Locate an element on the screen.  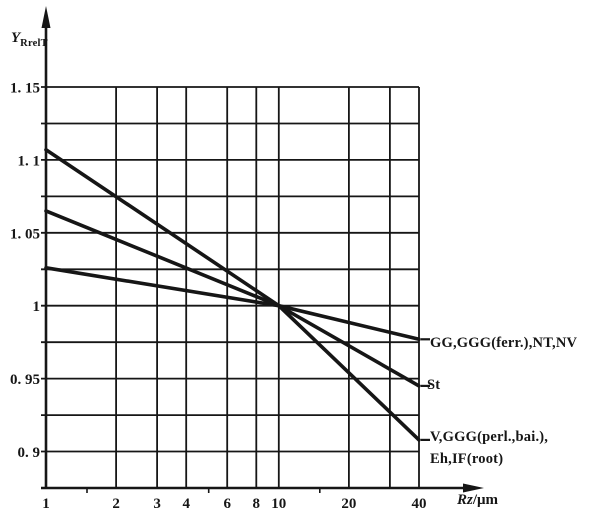
x-axis-arrow-icon is located at coordinates (473, 488).